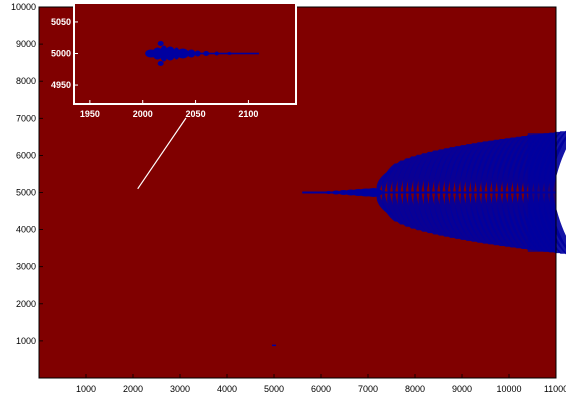 The width and height of the screenshot is (566, 395). What do you see at coordinates (26, 230) in the screenshot?
I see `y-tick-label: 4000` at bounding box center [26, 230].